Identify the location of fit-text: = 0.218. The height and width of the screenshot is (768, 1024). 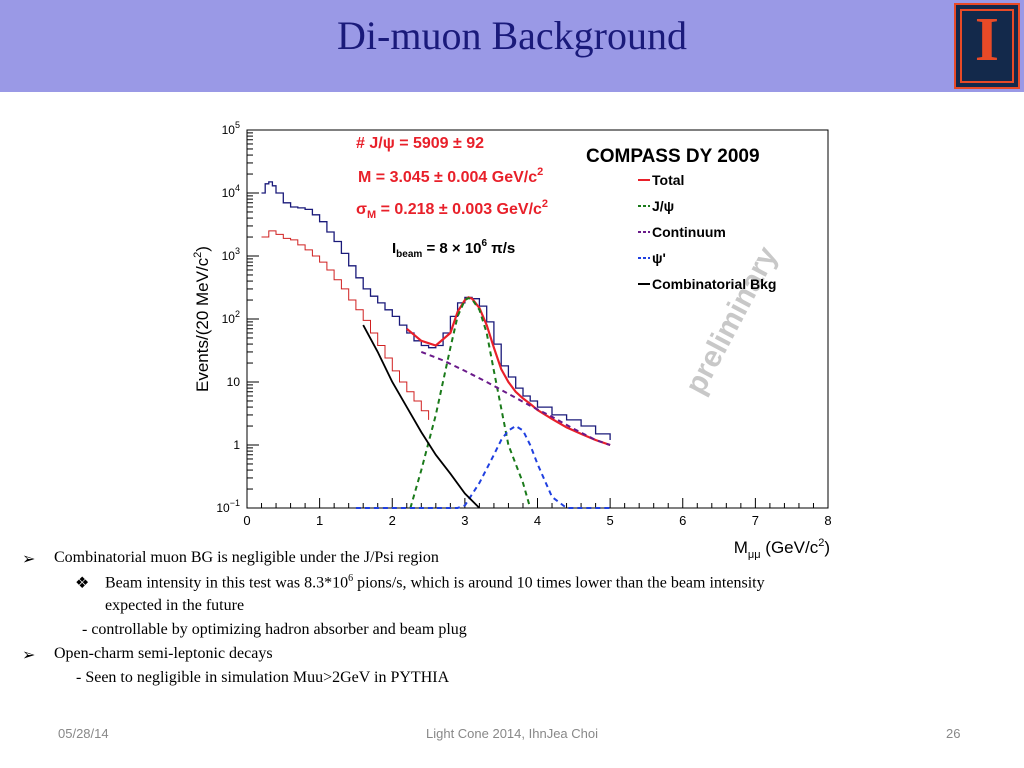
(407, 209).